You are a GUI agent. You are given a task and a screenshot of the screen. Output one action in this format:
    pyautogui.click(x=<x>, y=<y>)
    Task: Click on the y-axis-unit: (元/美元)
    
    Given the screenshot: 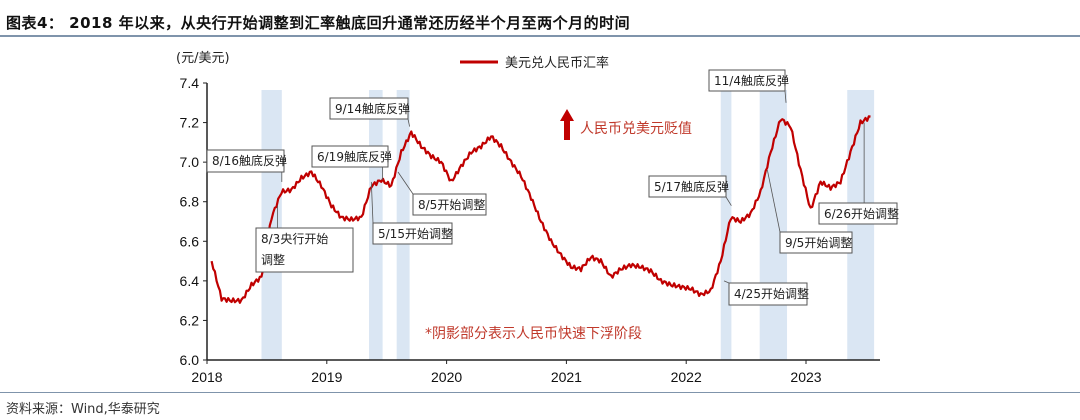 What is the action you would take?
    pyautogui.click(x=203, y=58)
    